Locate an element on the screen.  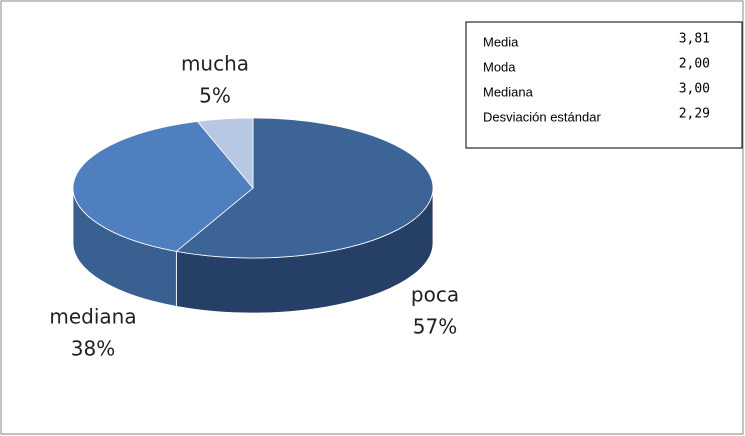
stat-name: Media is located at coordinates (501, 41).